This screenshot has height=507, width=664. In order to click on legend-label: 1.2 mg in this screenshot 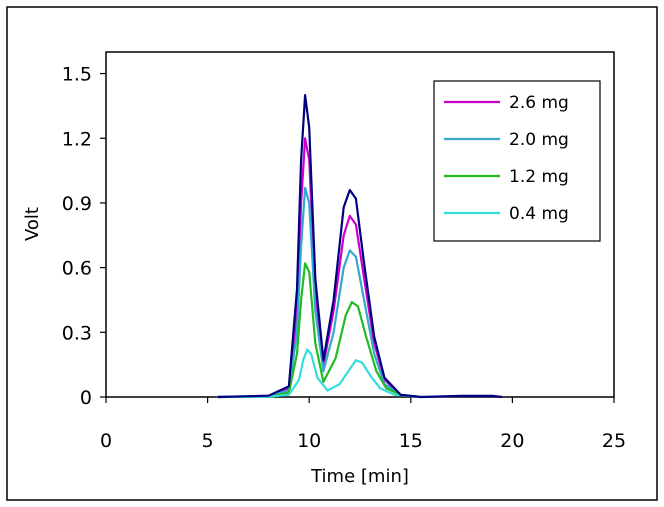, I will do `click(539, 177)`.